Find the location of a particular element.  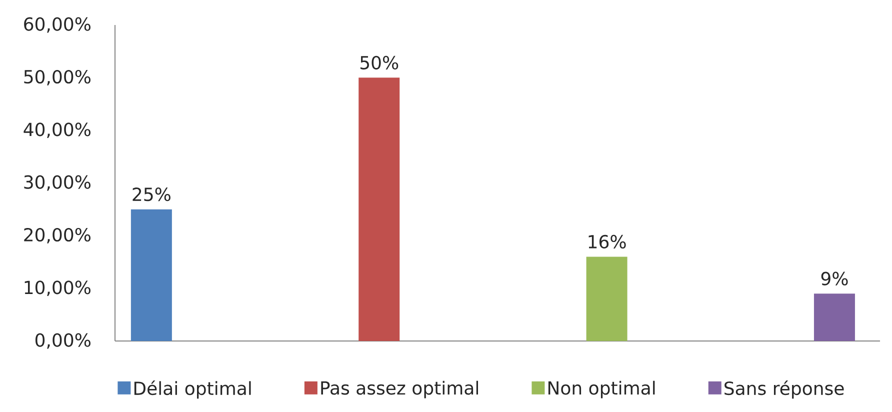

legend-label: Non optimal is located at coordinates (601, 389).